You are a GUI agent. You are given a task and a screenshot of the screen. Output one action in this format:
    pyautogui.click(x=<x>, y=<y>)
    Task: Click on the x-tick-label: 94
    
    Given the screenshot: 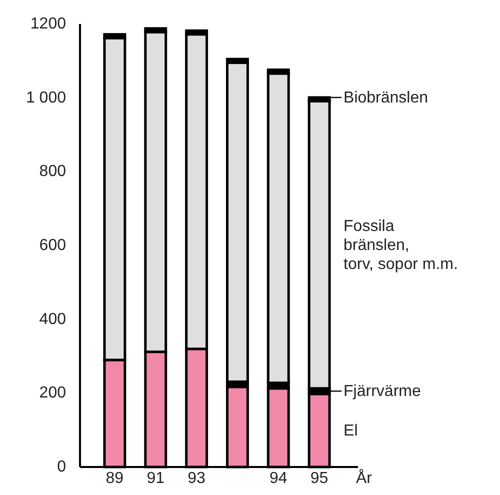 What is the action you would take?
    pyautogui.click(x=278, y=478)
    